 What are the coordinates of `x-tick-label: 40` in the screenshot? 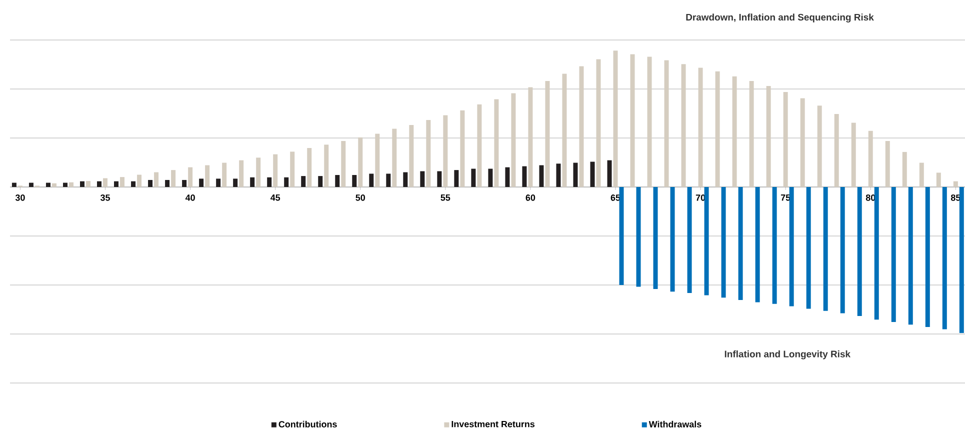 It's located at (190, 197).